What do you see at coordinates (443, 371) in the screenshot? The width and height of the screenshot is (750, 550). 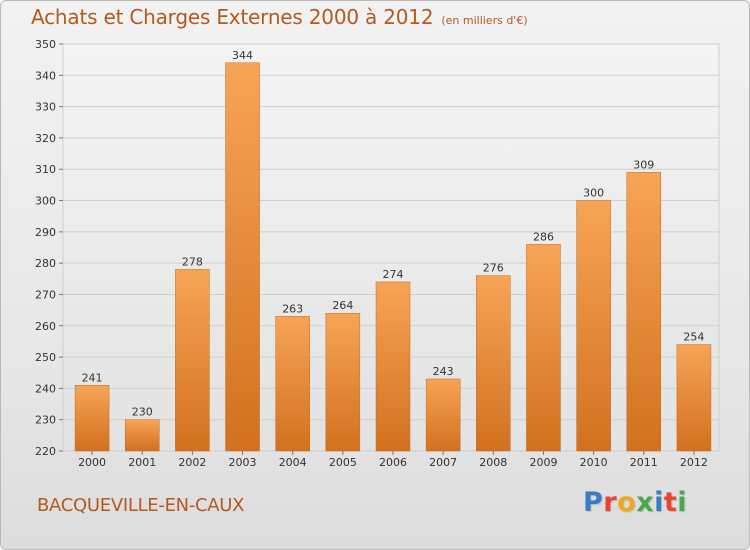 I see `bar-value-label: 243` at bounding box center [443, 371].